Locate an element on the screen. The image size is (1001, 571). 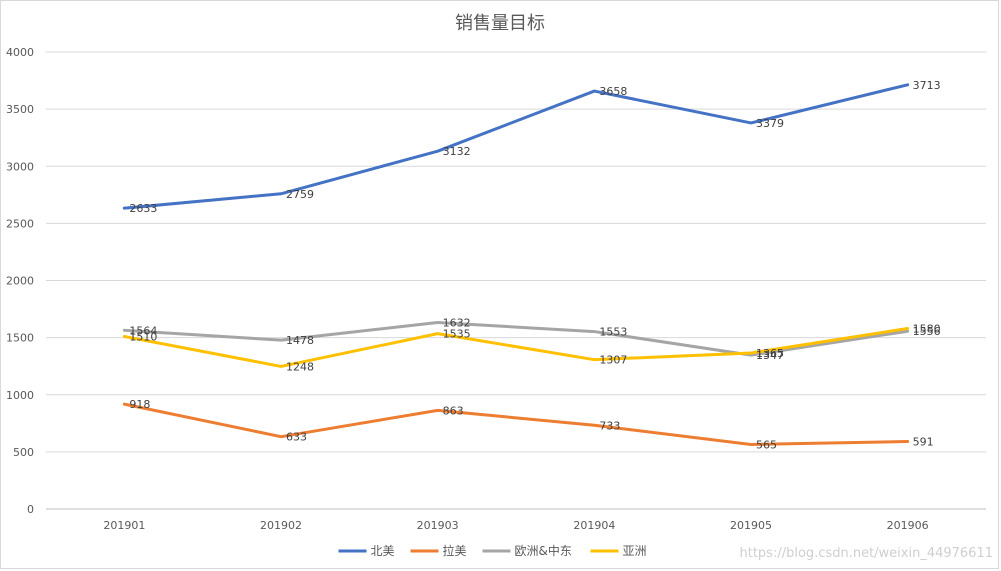
y-tick-label: 1500 is located at coordinates (20, 338).